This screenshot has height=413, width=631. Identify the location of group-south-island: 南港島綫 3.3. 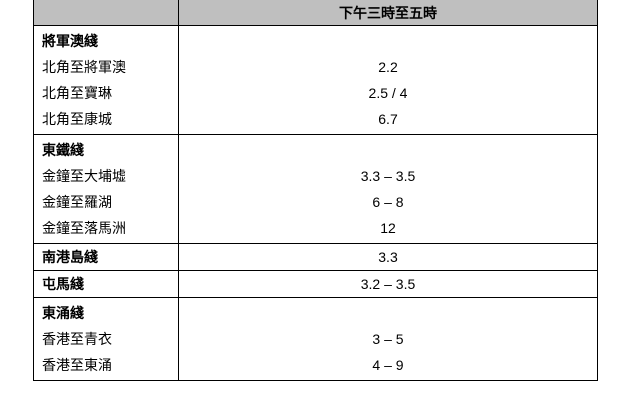
(315, 257).